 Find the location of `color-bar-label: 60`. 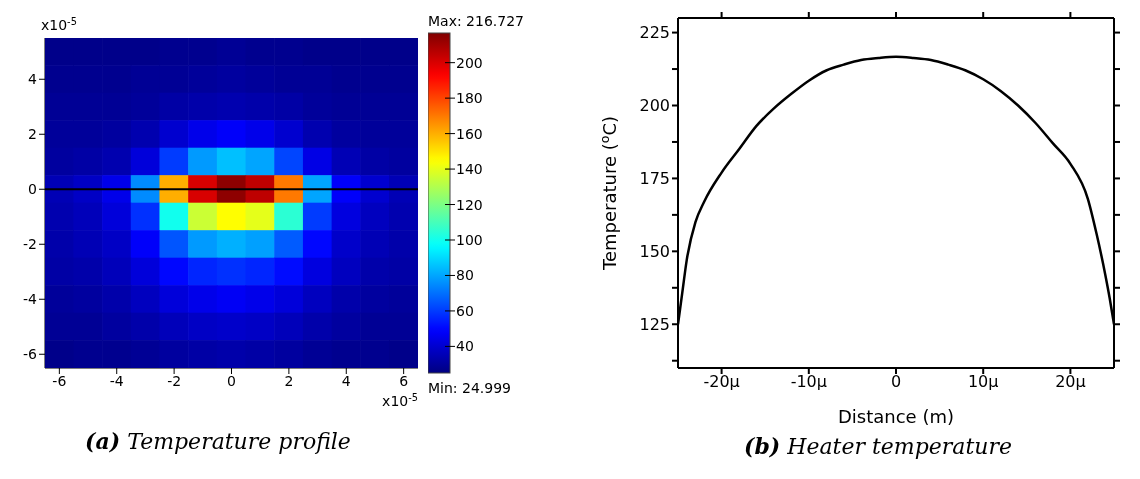

color-bar-label: 60 is located at coordinates (465, 310).